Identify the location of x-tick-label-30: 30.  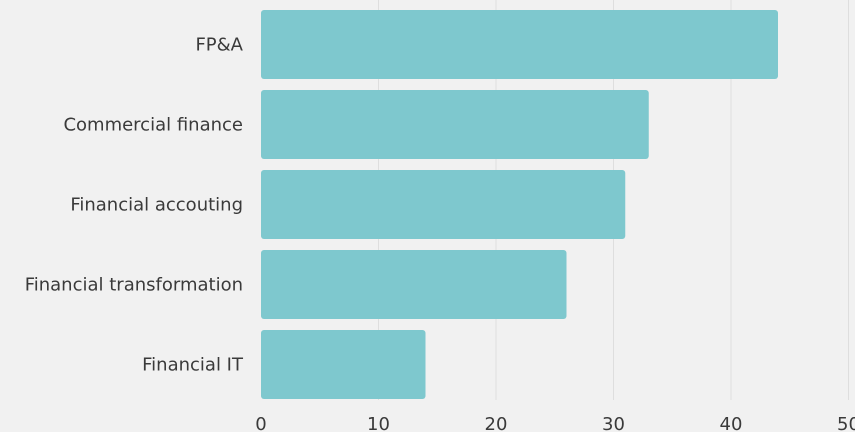
(613, 423).